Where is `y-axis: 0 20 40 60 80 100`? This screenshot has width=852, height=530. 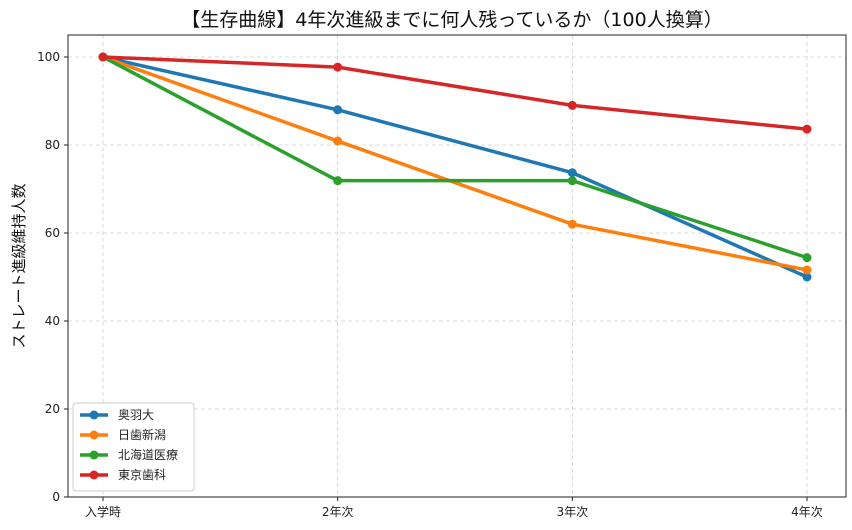
y-axis: 0 20 40 60 80 100 is located at coordinates (52, 277).